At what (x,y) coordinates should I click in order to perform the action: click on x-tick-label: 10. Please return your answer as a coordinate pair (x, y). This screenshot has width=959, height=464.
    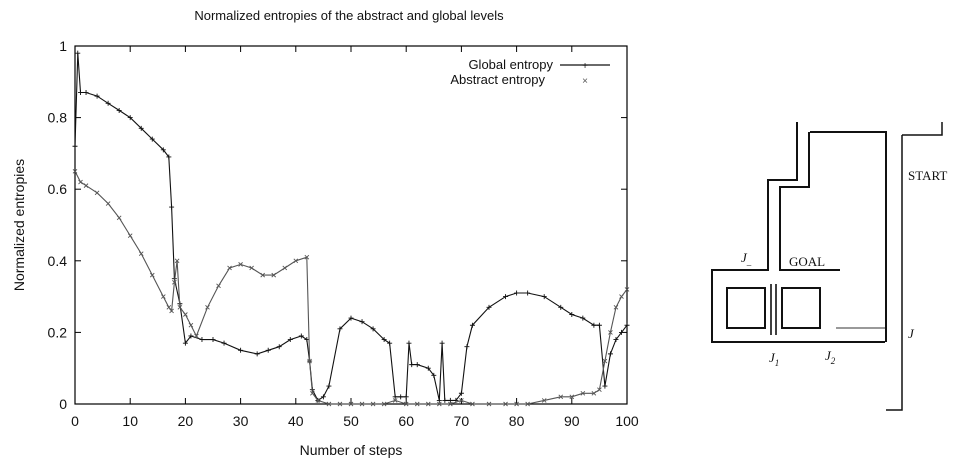
    Looking at the image, I should click on (130, 421).